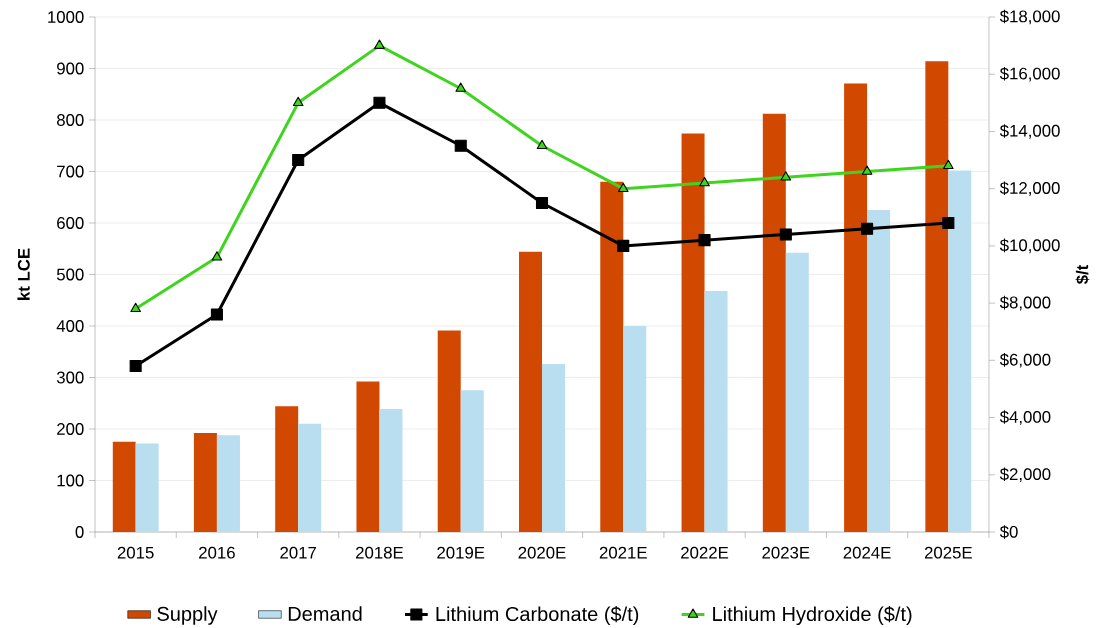  I want to click on y-tick-label: 0, so click(79, 532).